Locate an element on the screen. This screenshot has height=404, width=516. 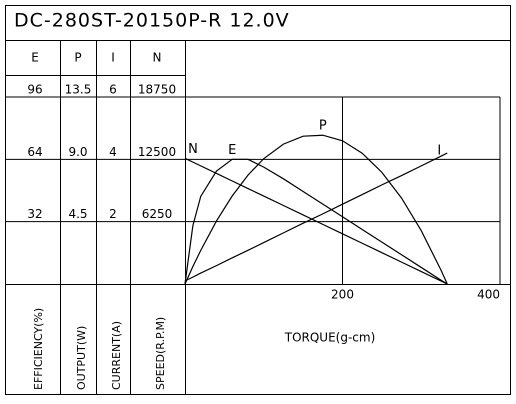
column-header: E is located at coordinates (35, 58).